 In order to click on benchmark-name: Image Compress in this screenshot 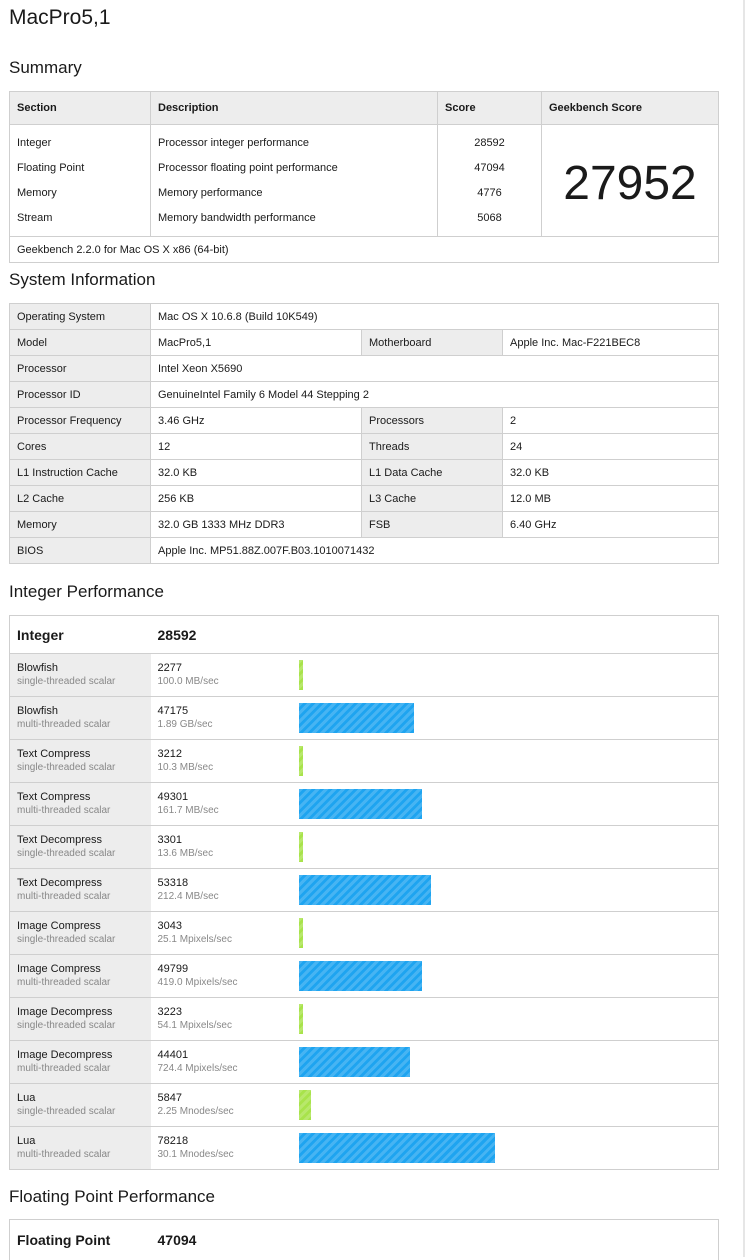, I will do `click(59, 969)`.